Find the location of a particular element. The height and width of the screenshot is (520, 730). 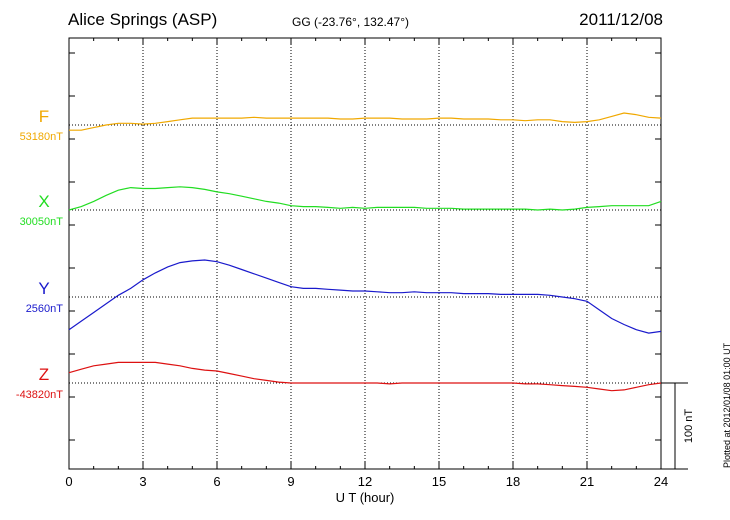

scale-bar-label: 100 nT is located at coordinates (689, 426).